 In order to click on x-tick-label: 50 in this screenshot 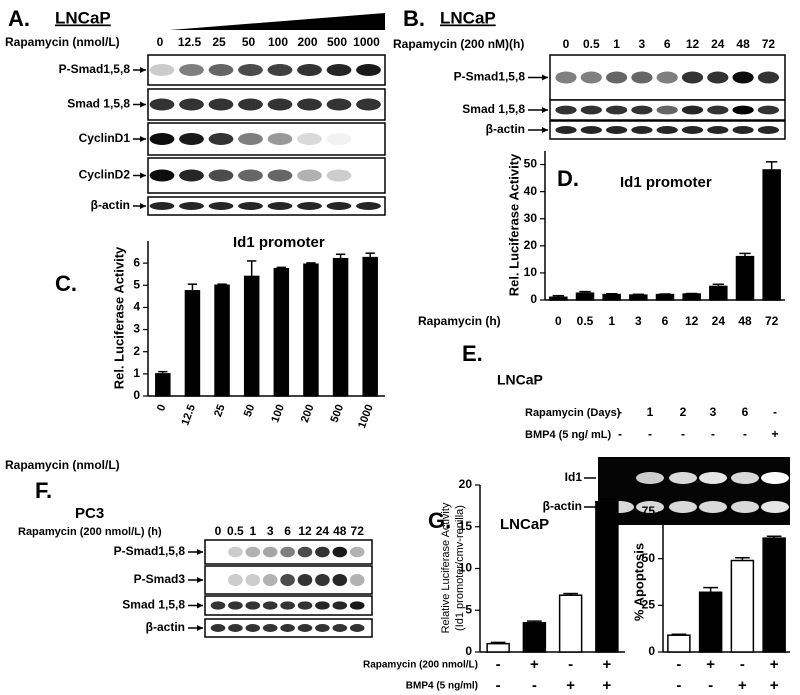, I will do `click(249, 411)`.